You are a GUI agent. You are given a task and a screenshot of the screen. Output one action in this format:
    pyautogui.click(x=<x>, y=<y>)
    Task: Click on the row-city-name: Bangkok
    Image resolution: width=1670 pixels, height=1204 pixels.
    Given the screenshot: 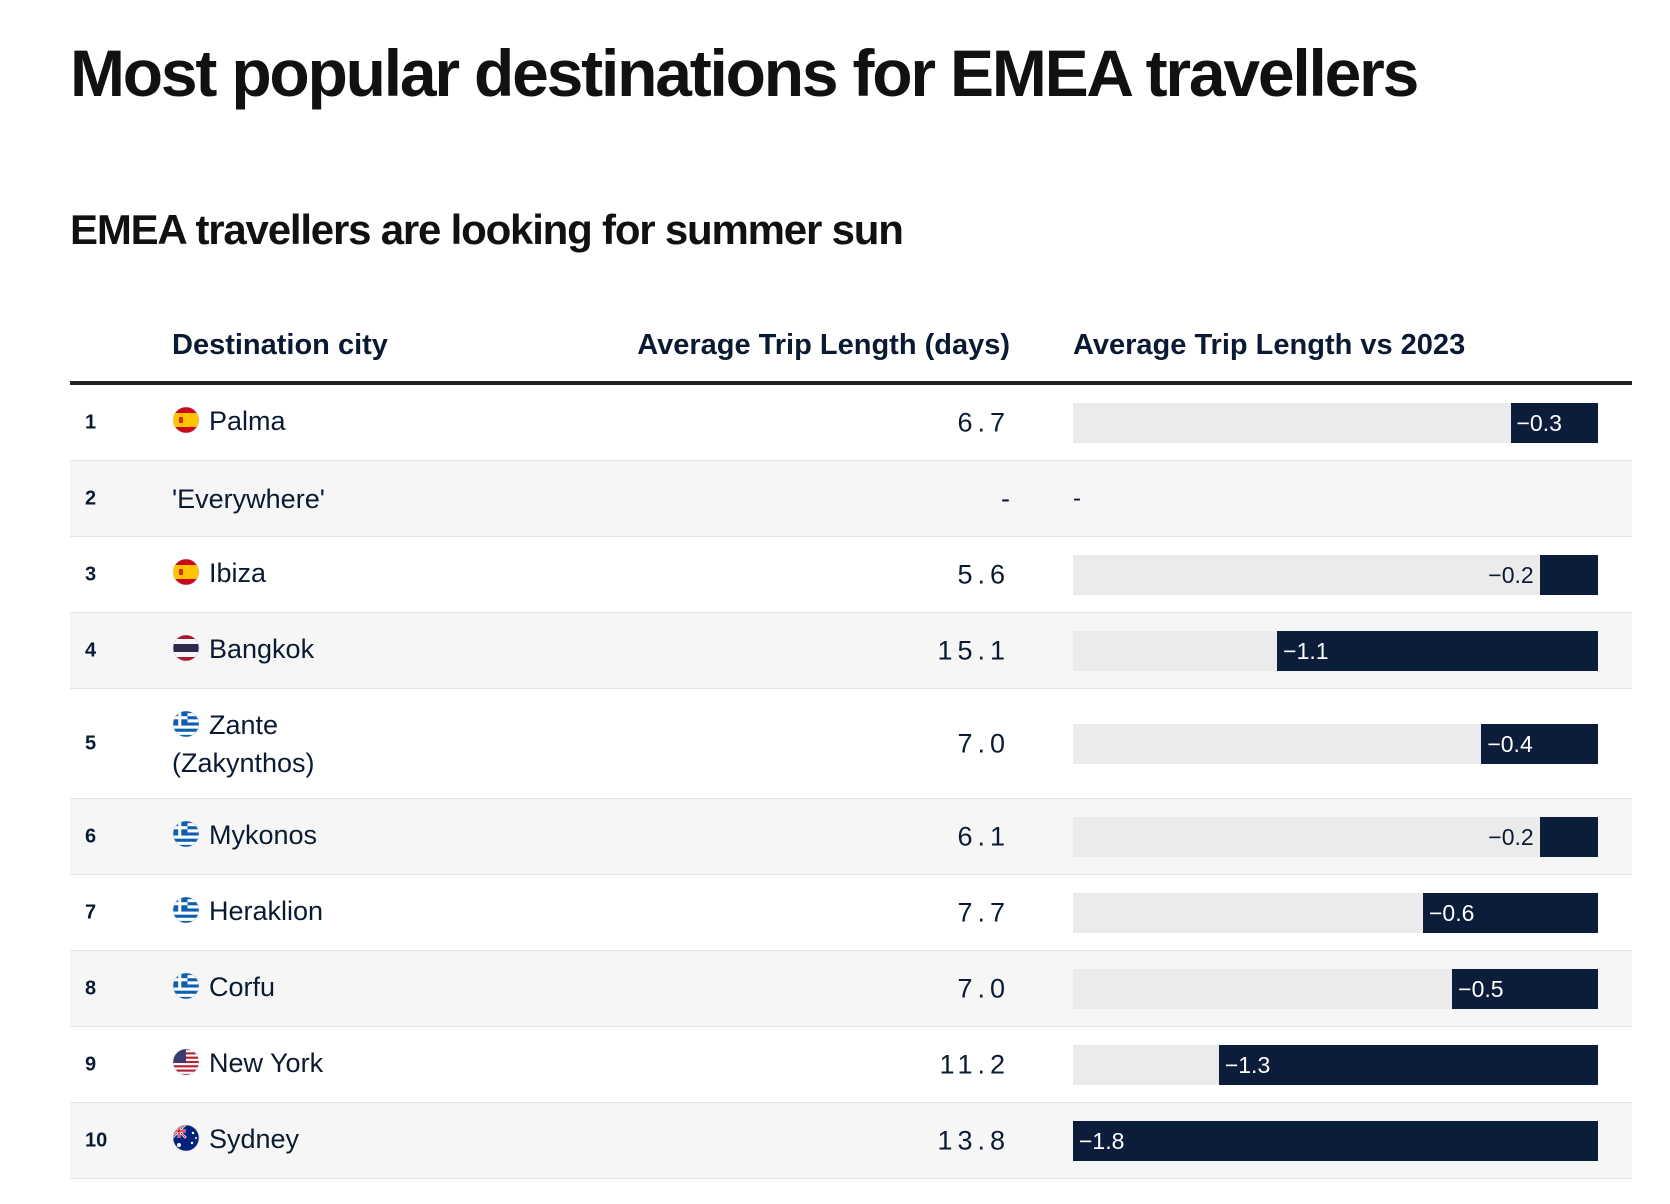 What is the action you would take?
    pyautogui.click(x=262, y=648)
    